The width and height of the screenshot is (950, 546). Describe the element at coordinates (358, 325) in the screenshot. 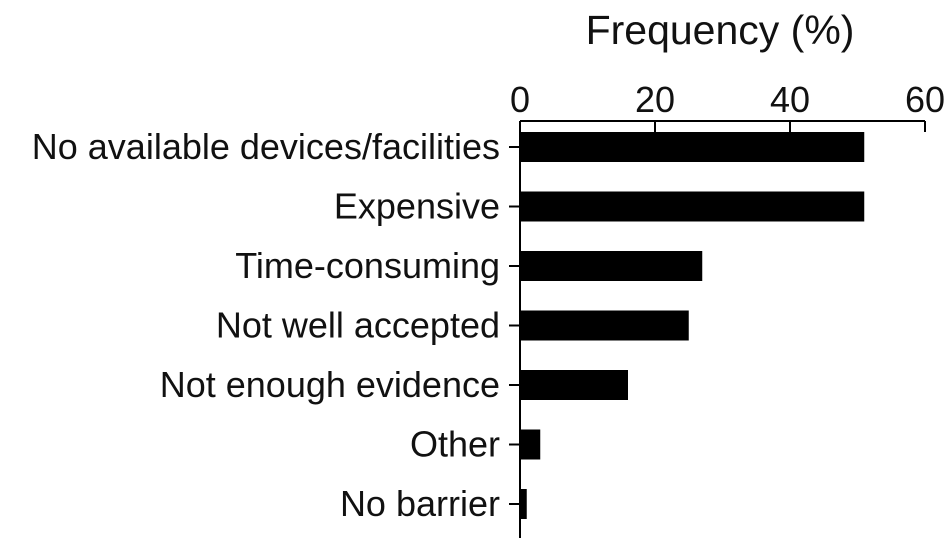

I see `category-label: Not well accepted` at that location.